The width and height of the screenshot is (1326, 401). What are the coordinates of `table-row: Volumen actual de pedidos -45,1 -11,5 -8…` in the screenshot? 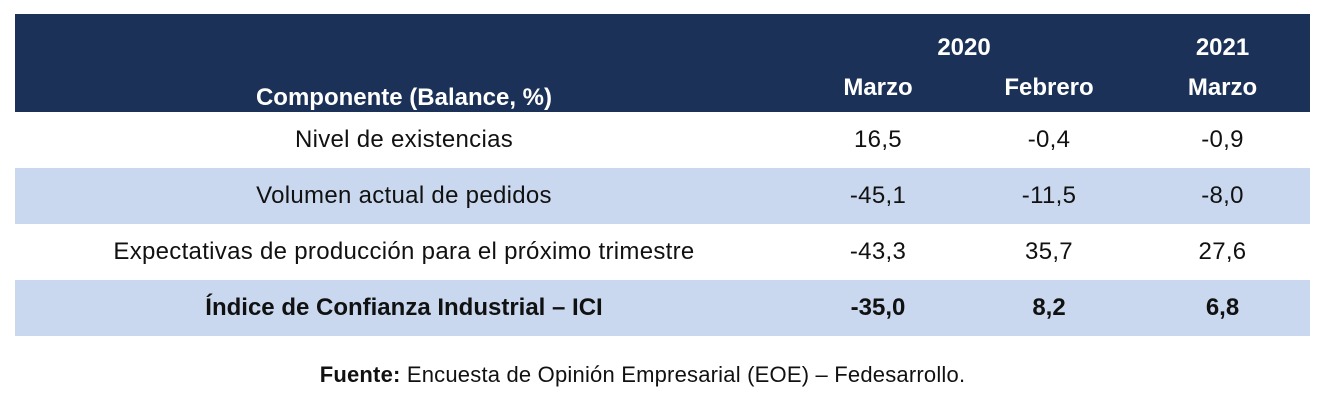 It's located at (663, 196).